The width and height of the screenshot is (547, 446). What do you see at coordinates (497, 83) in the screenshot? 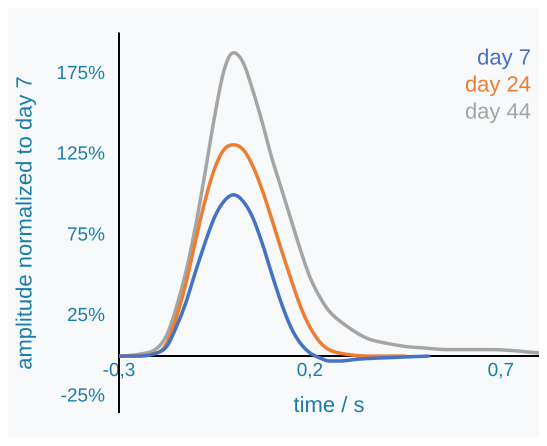
I see `text: day 24` at bounding box center [497, 83].